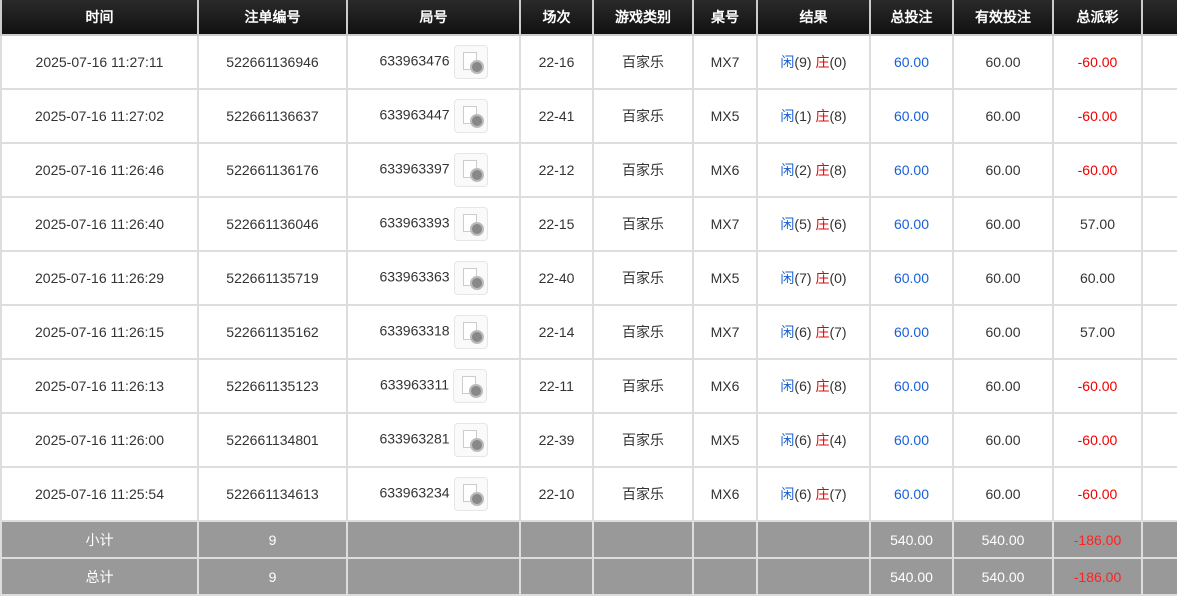 The image size is (1177, 596). What do you see at coordinates (813, 62) in the screenshot?
I see `result-cell: 闲(9) 庄(0)` at bounding box center [813, 62].